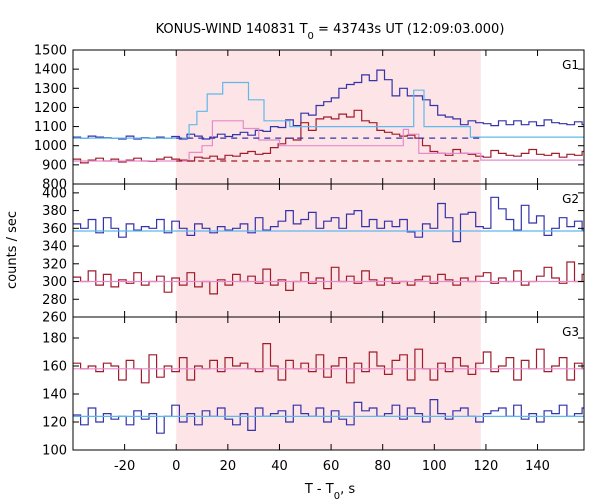 This screenshot has width=600, height=500. I want to click on y-tick-label: 1000, so click(50, 146).